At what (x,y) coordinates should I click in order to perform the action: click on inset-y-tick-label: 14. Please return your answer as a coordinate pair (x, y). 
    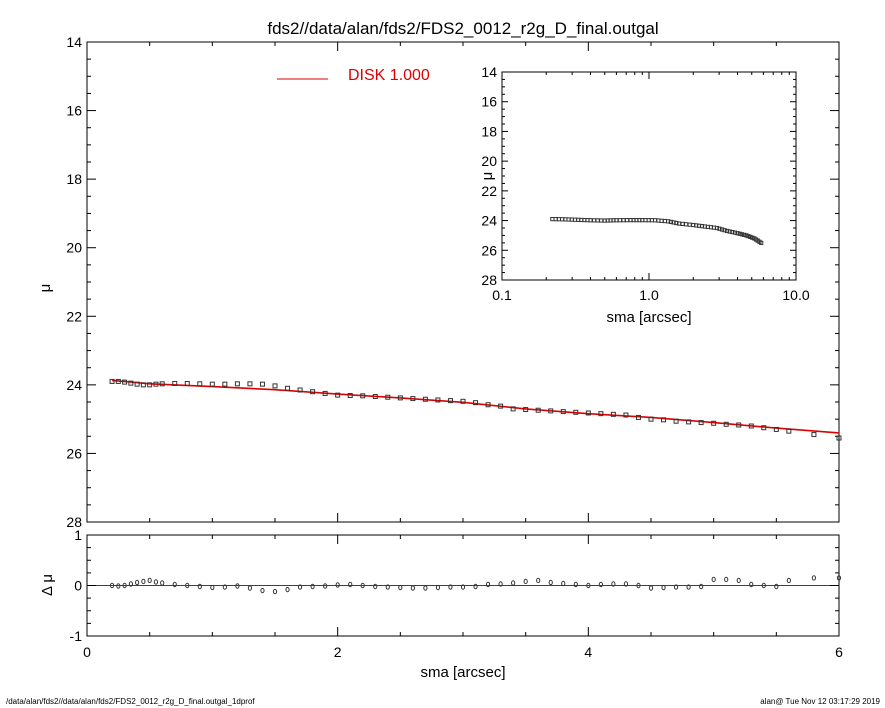
    Looking at the image, I should click on (489, 72).